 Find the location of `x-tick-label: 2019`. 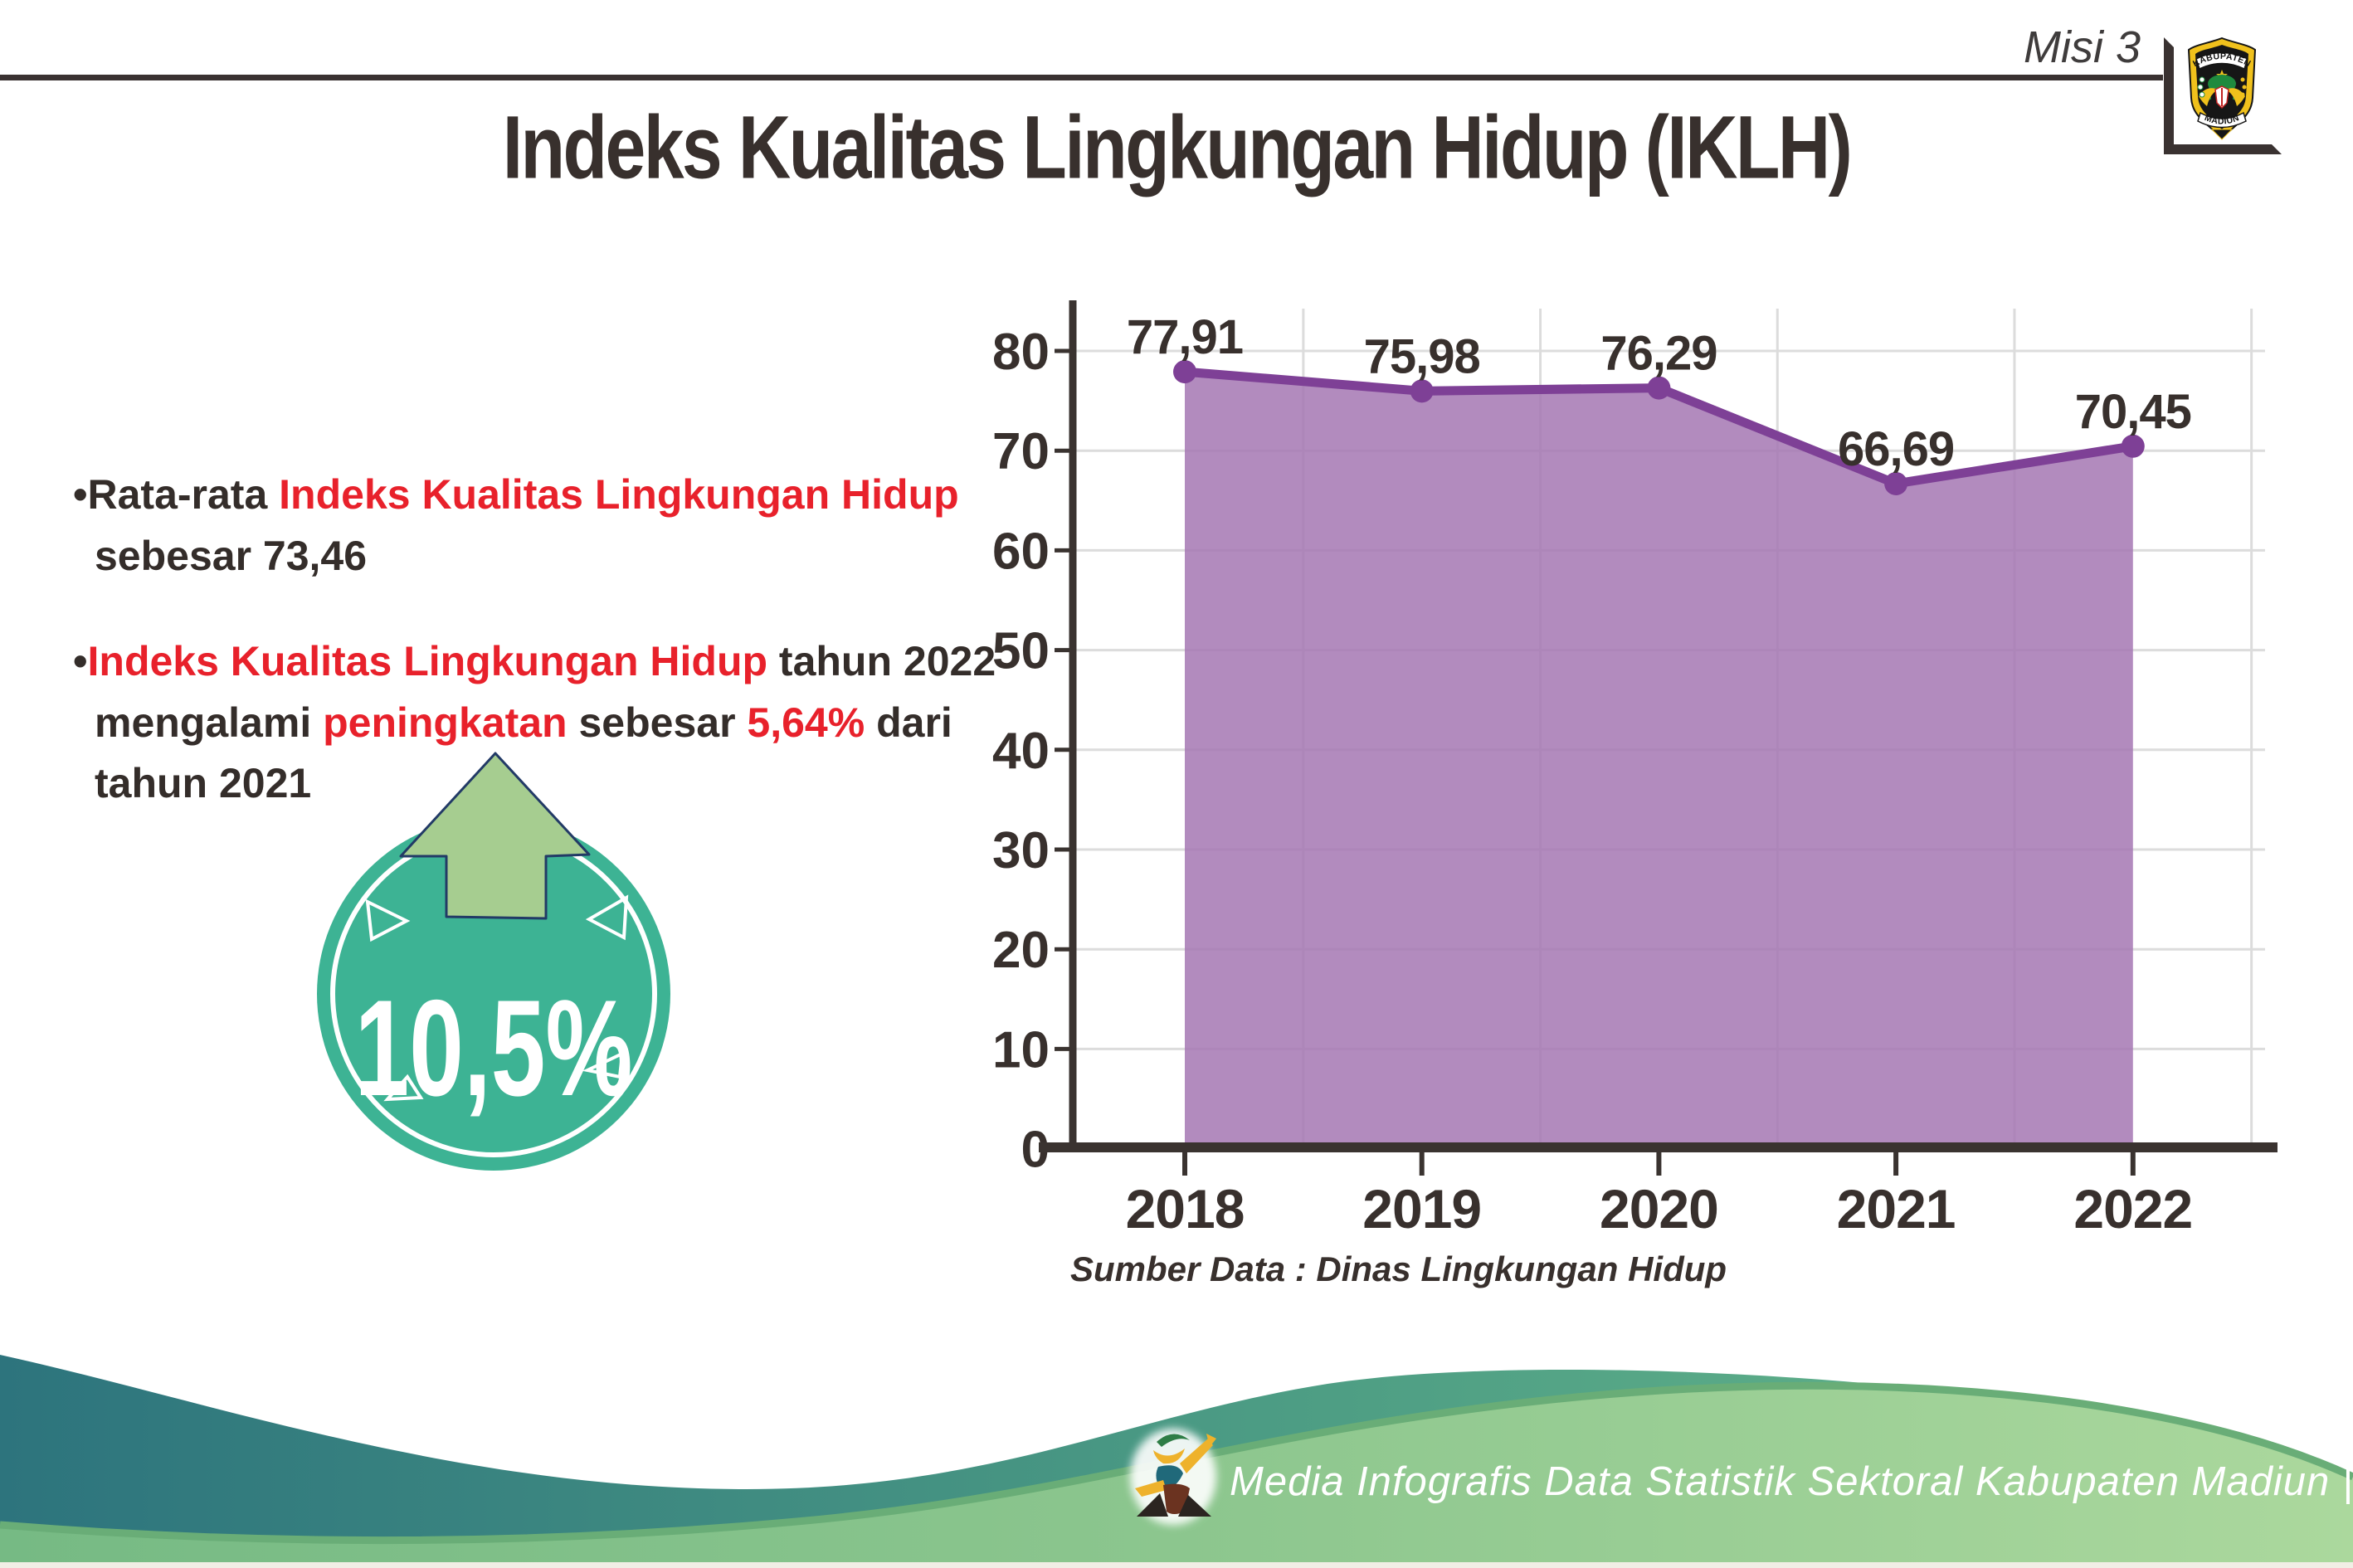

x-tick-label: 2019 is located at coordinates (1421, 1208).